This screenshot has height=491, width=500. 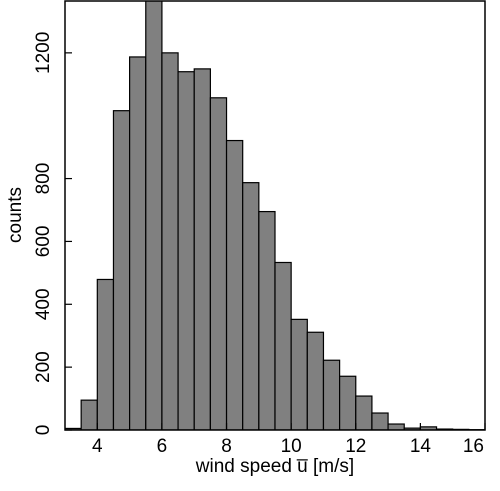 I want to click on y-tick-label: 400, so click(x=43, y=304).